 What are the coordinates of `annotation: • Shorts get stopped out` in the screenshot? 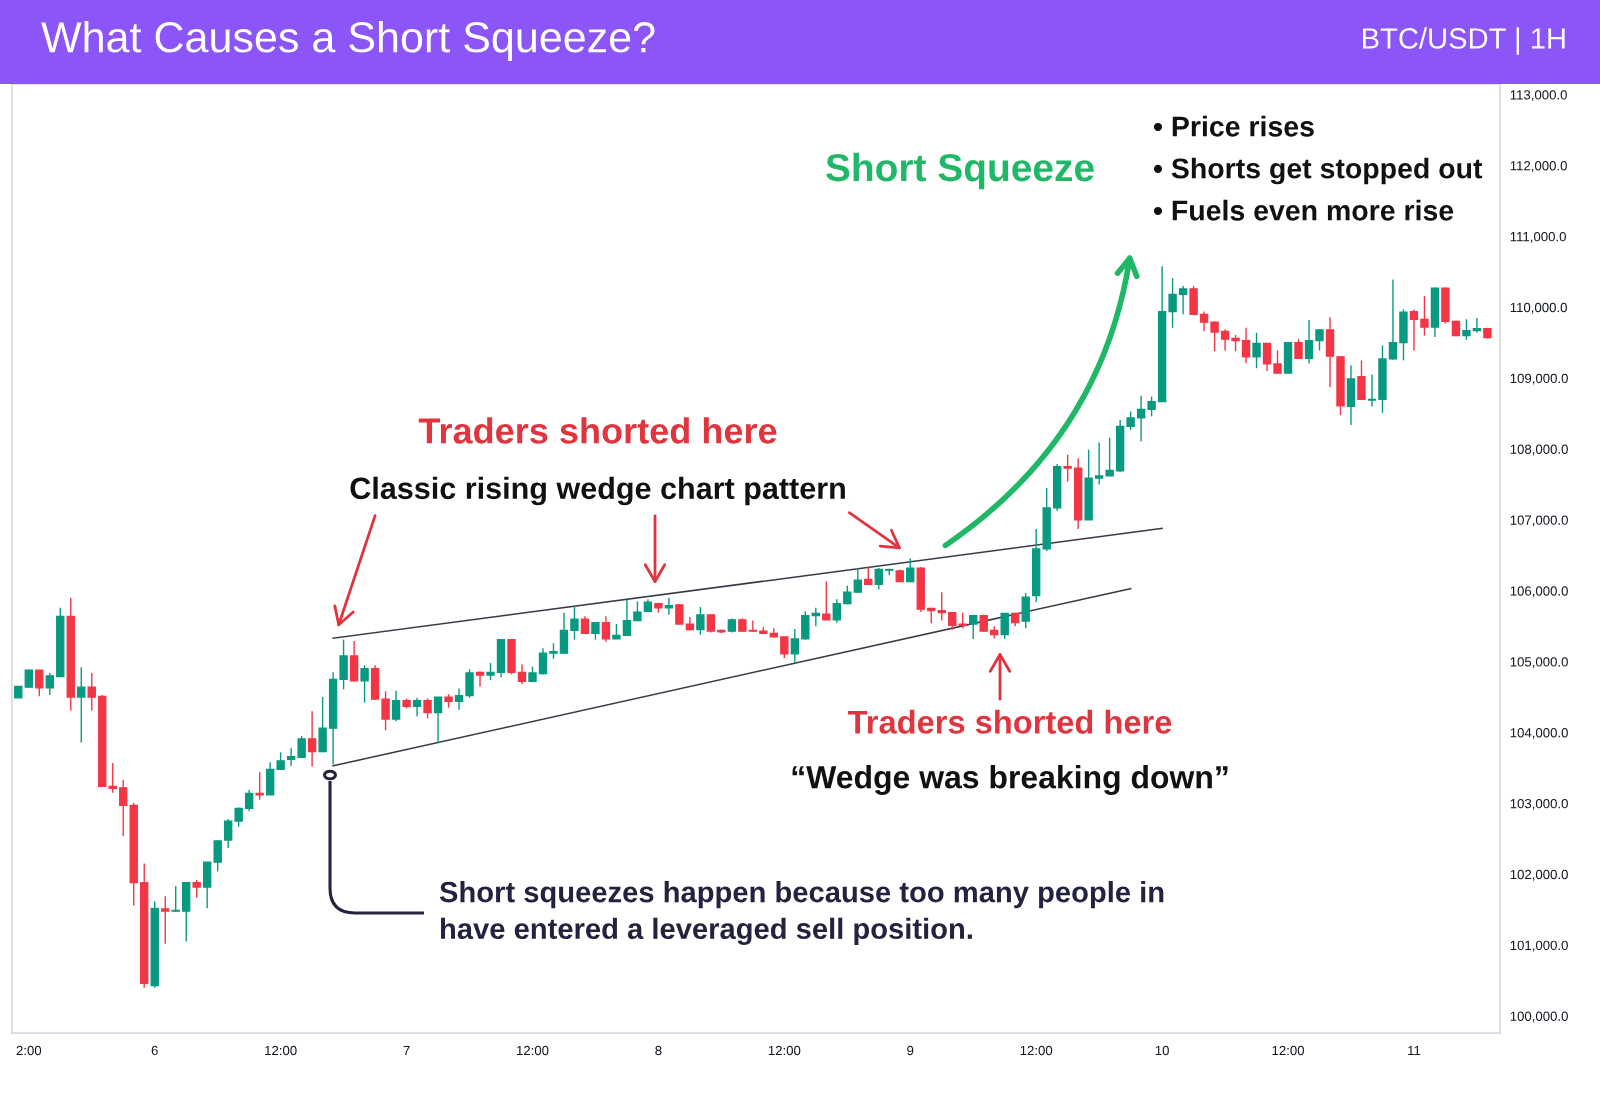 It's located at (1318, 171).